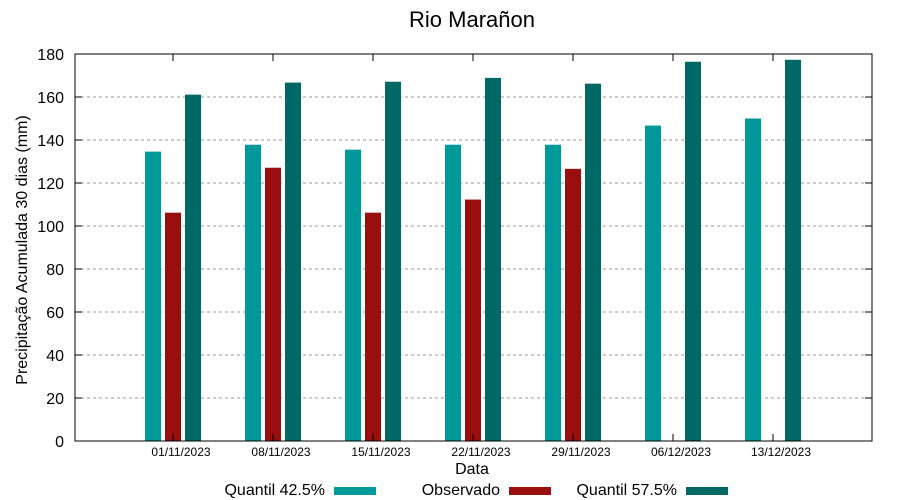  What do you see at coordinates (50, 227) in the screenshot?
I see `y-tick-label: 100` at bounding box center [50, 227].